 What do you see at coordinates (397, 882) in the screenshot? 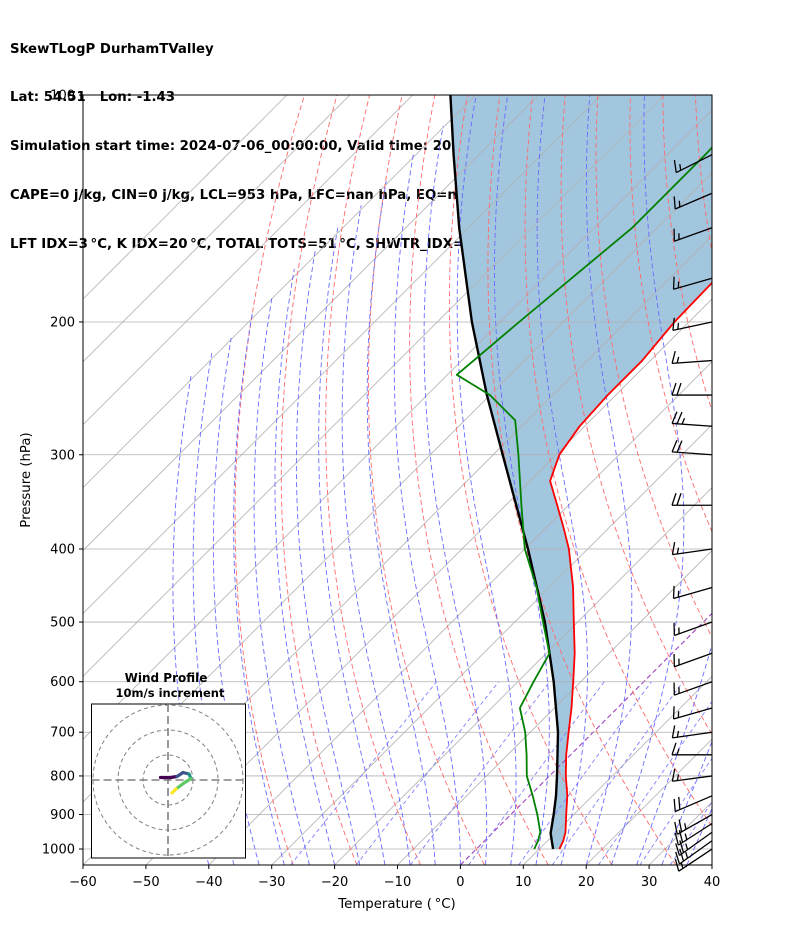
I see `x-tick-label: −10` at bounding box center [397, 882].